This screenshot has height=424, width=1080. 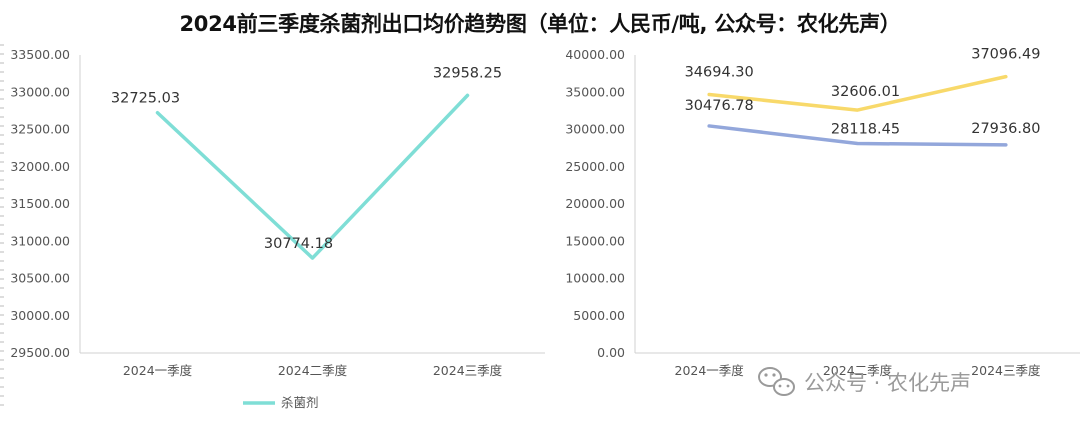 I want to click on y-tick-label: 33000.00, so click(x=40, y=91).